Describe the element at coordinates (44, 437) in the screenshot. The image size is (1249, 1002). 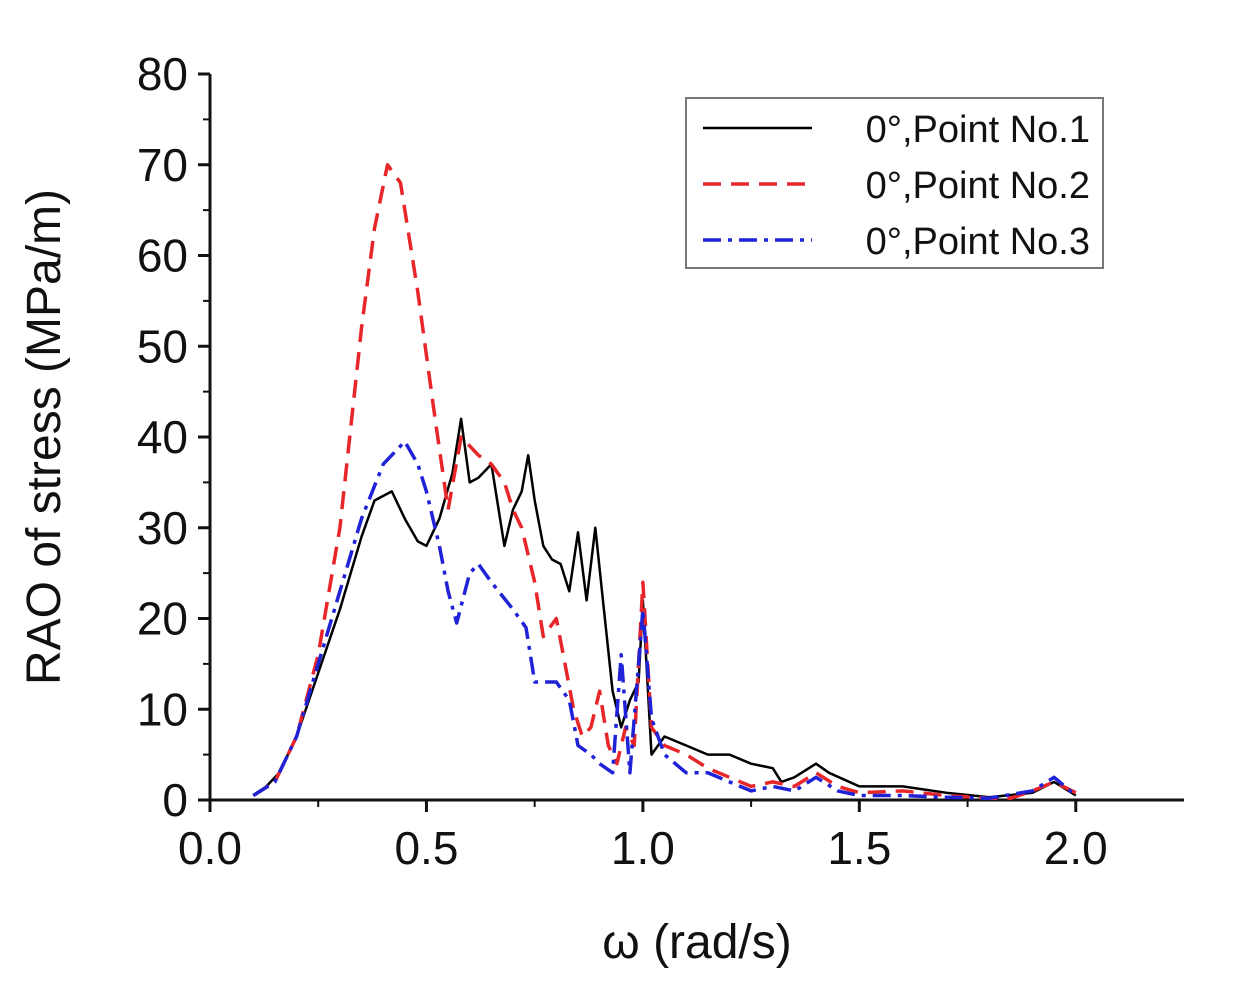
I see `y-axis-title: RAO of stress (MPa/m)` at that location.